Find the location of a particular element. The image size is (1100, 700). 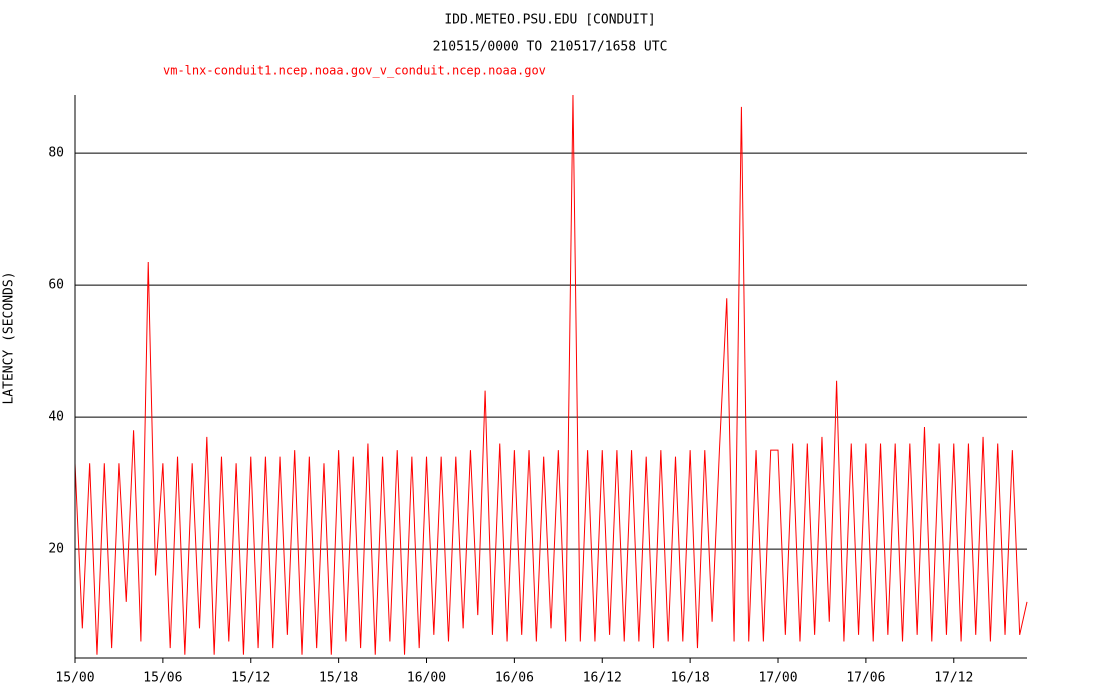

x-tick-label: 16/06 is located at coordinates (514, 678).